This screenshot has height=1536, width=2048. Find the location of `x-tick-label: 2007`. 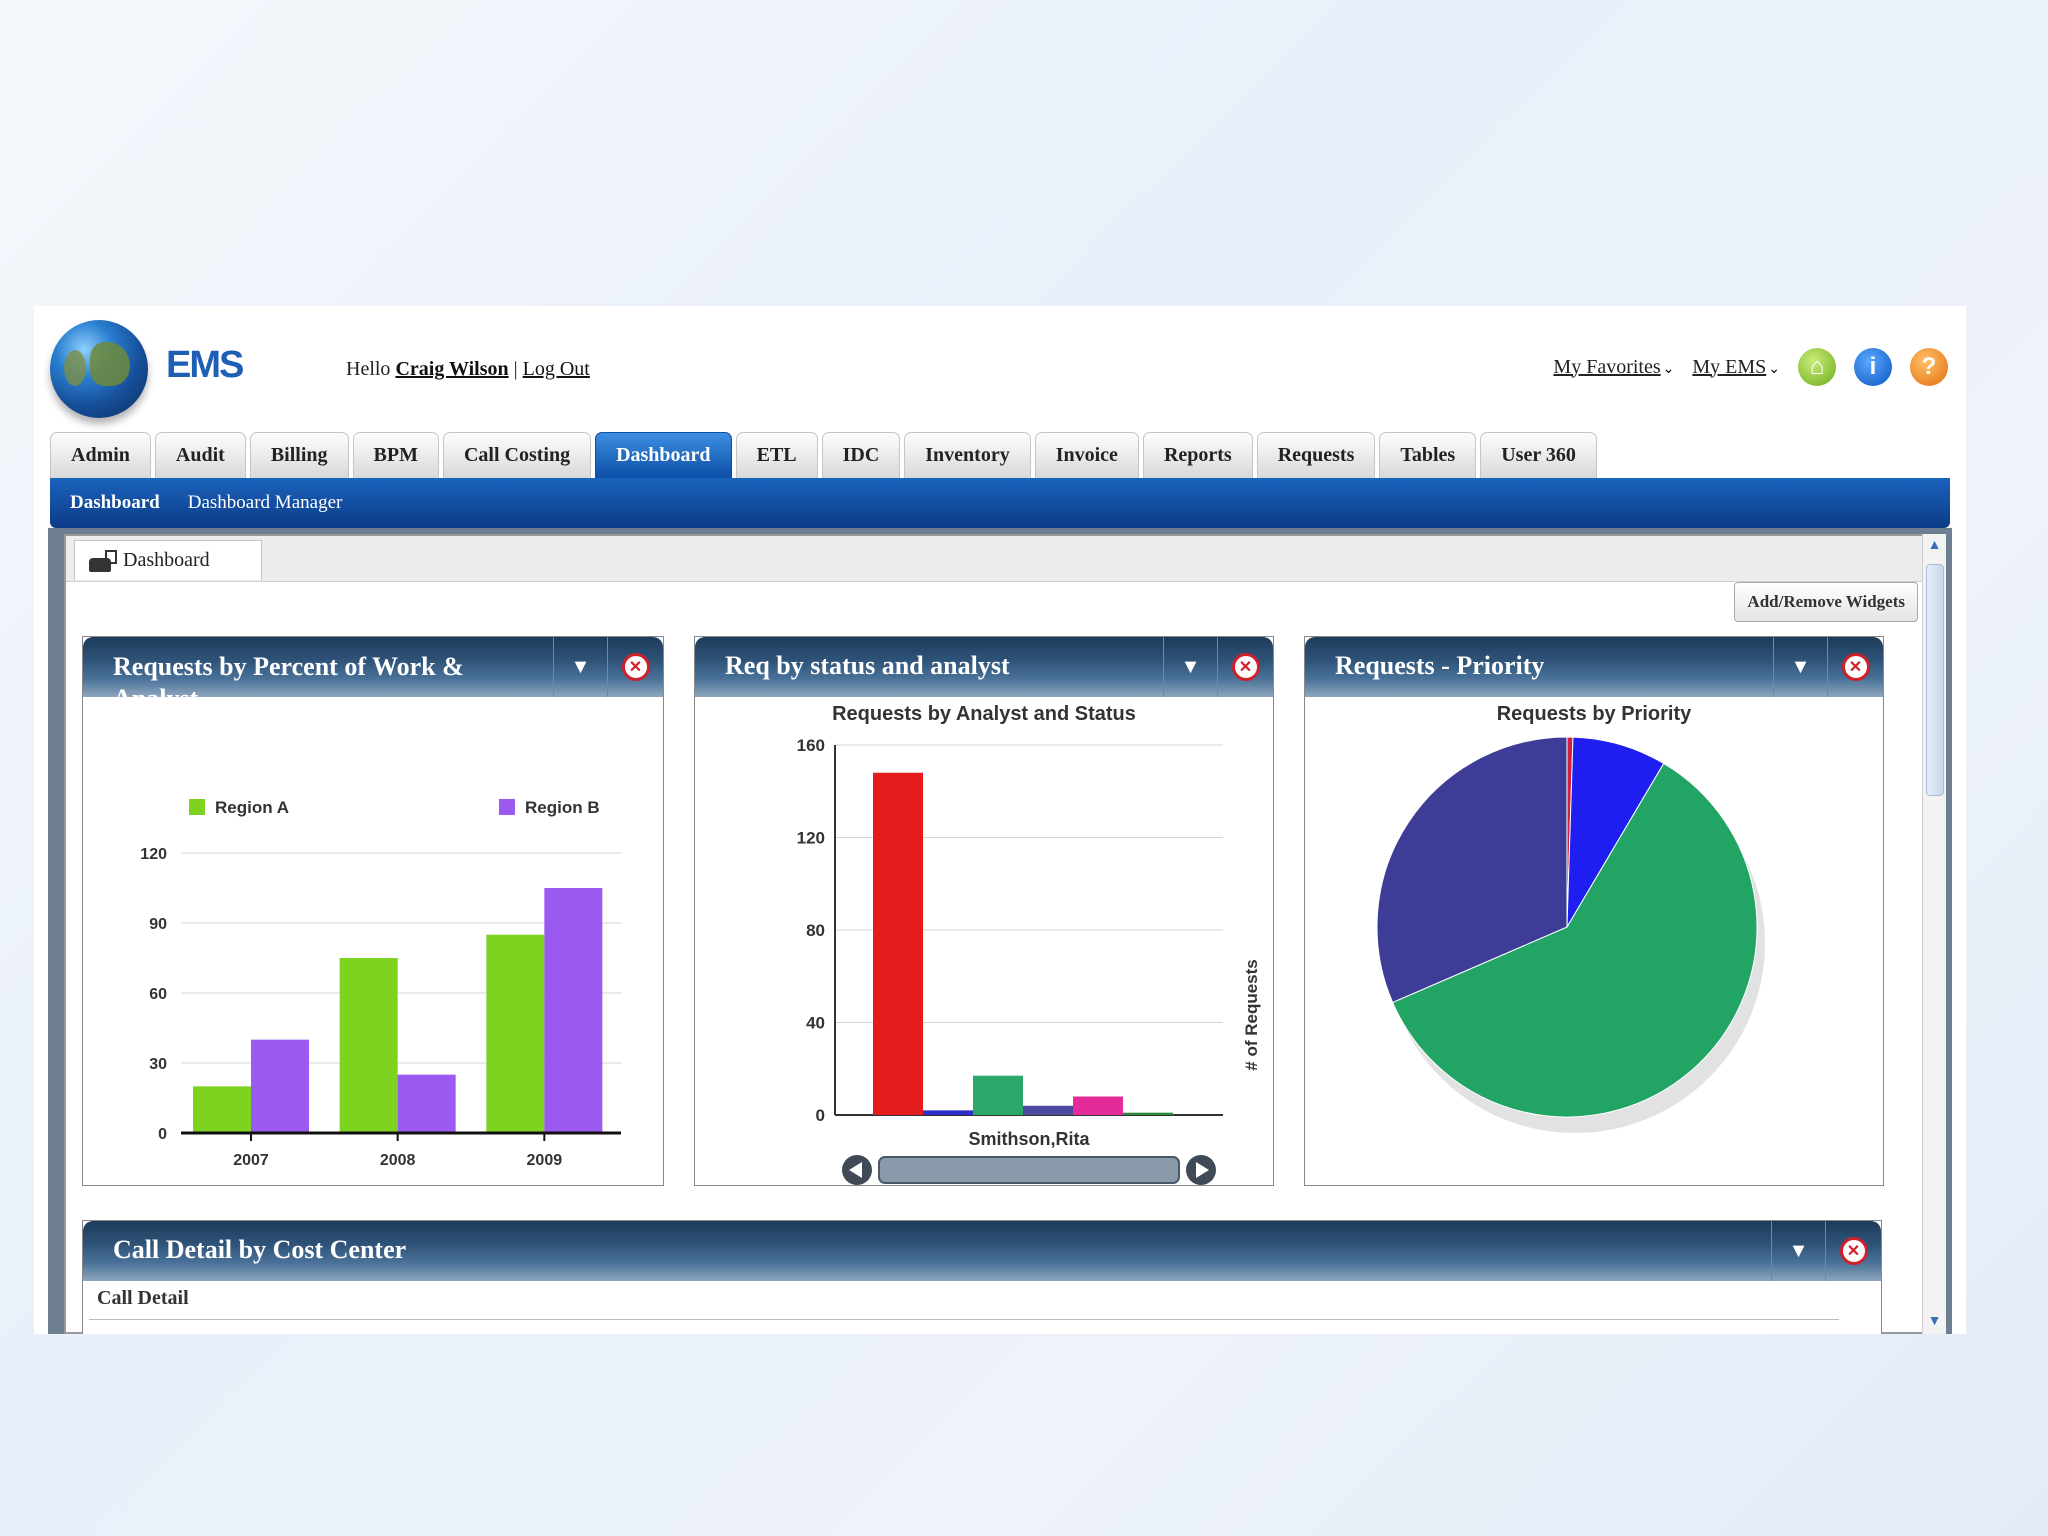

x-tick-label: 2007 is located at coordinates (251, 1159).